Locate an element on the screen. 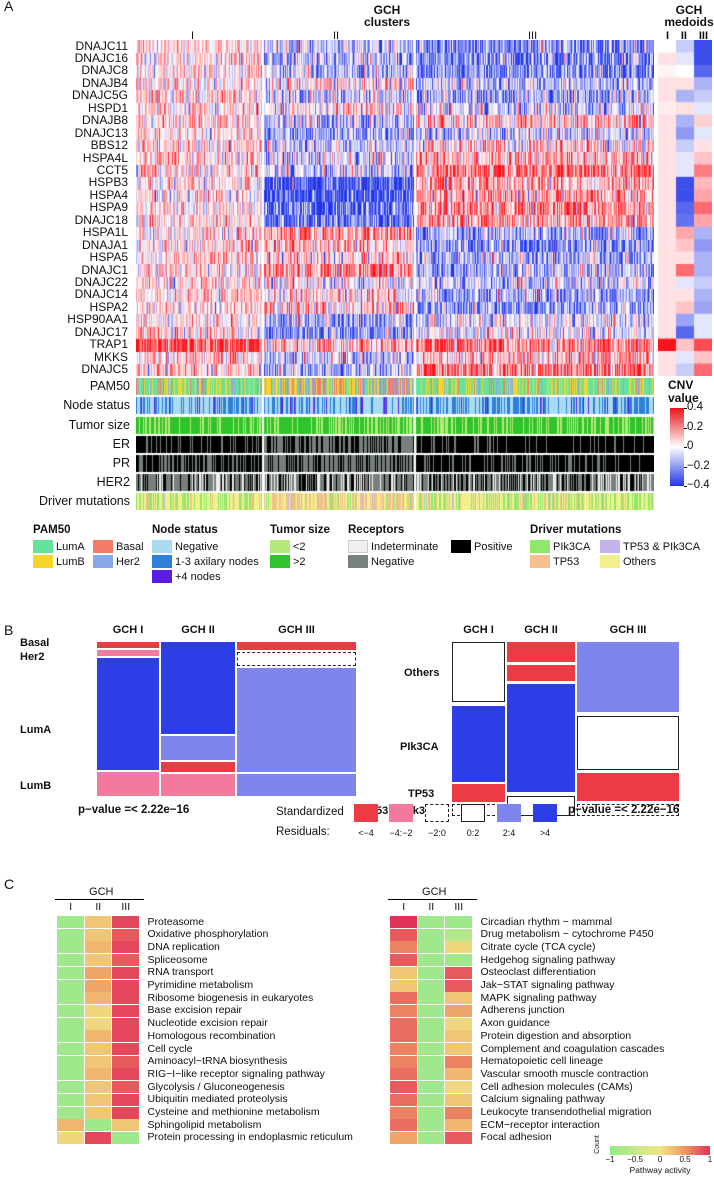 The image size is (714, 1177). gene-label: HSPA2 is located at coordinates (108, 306).